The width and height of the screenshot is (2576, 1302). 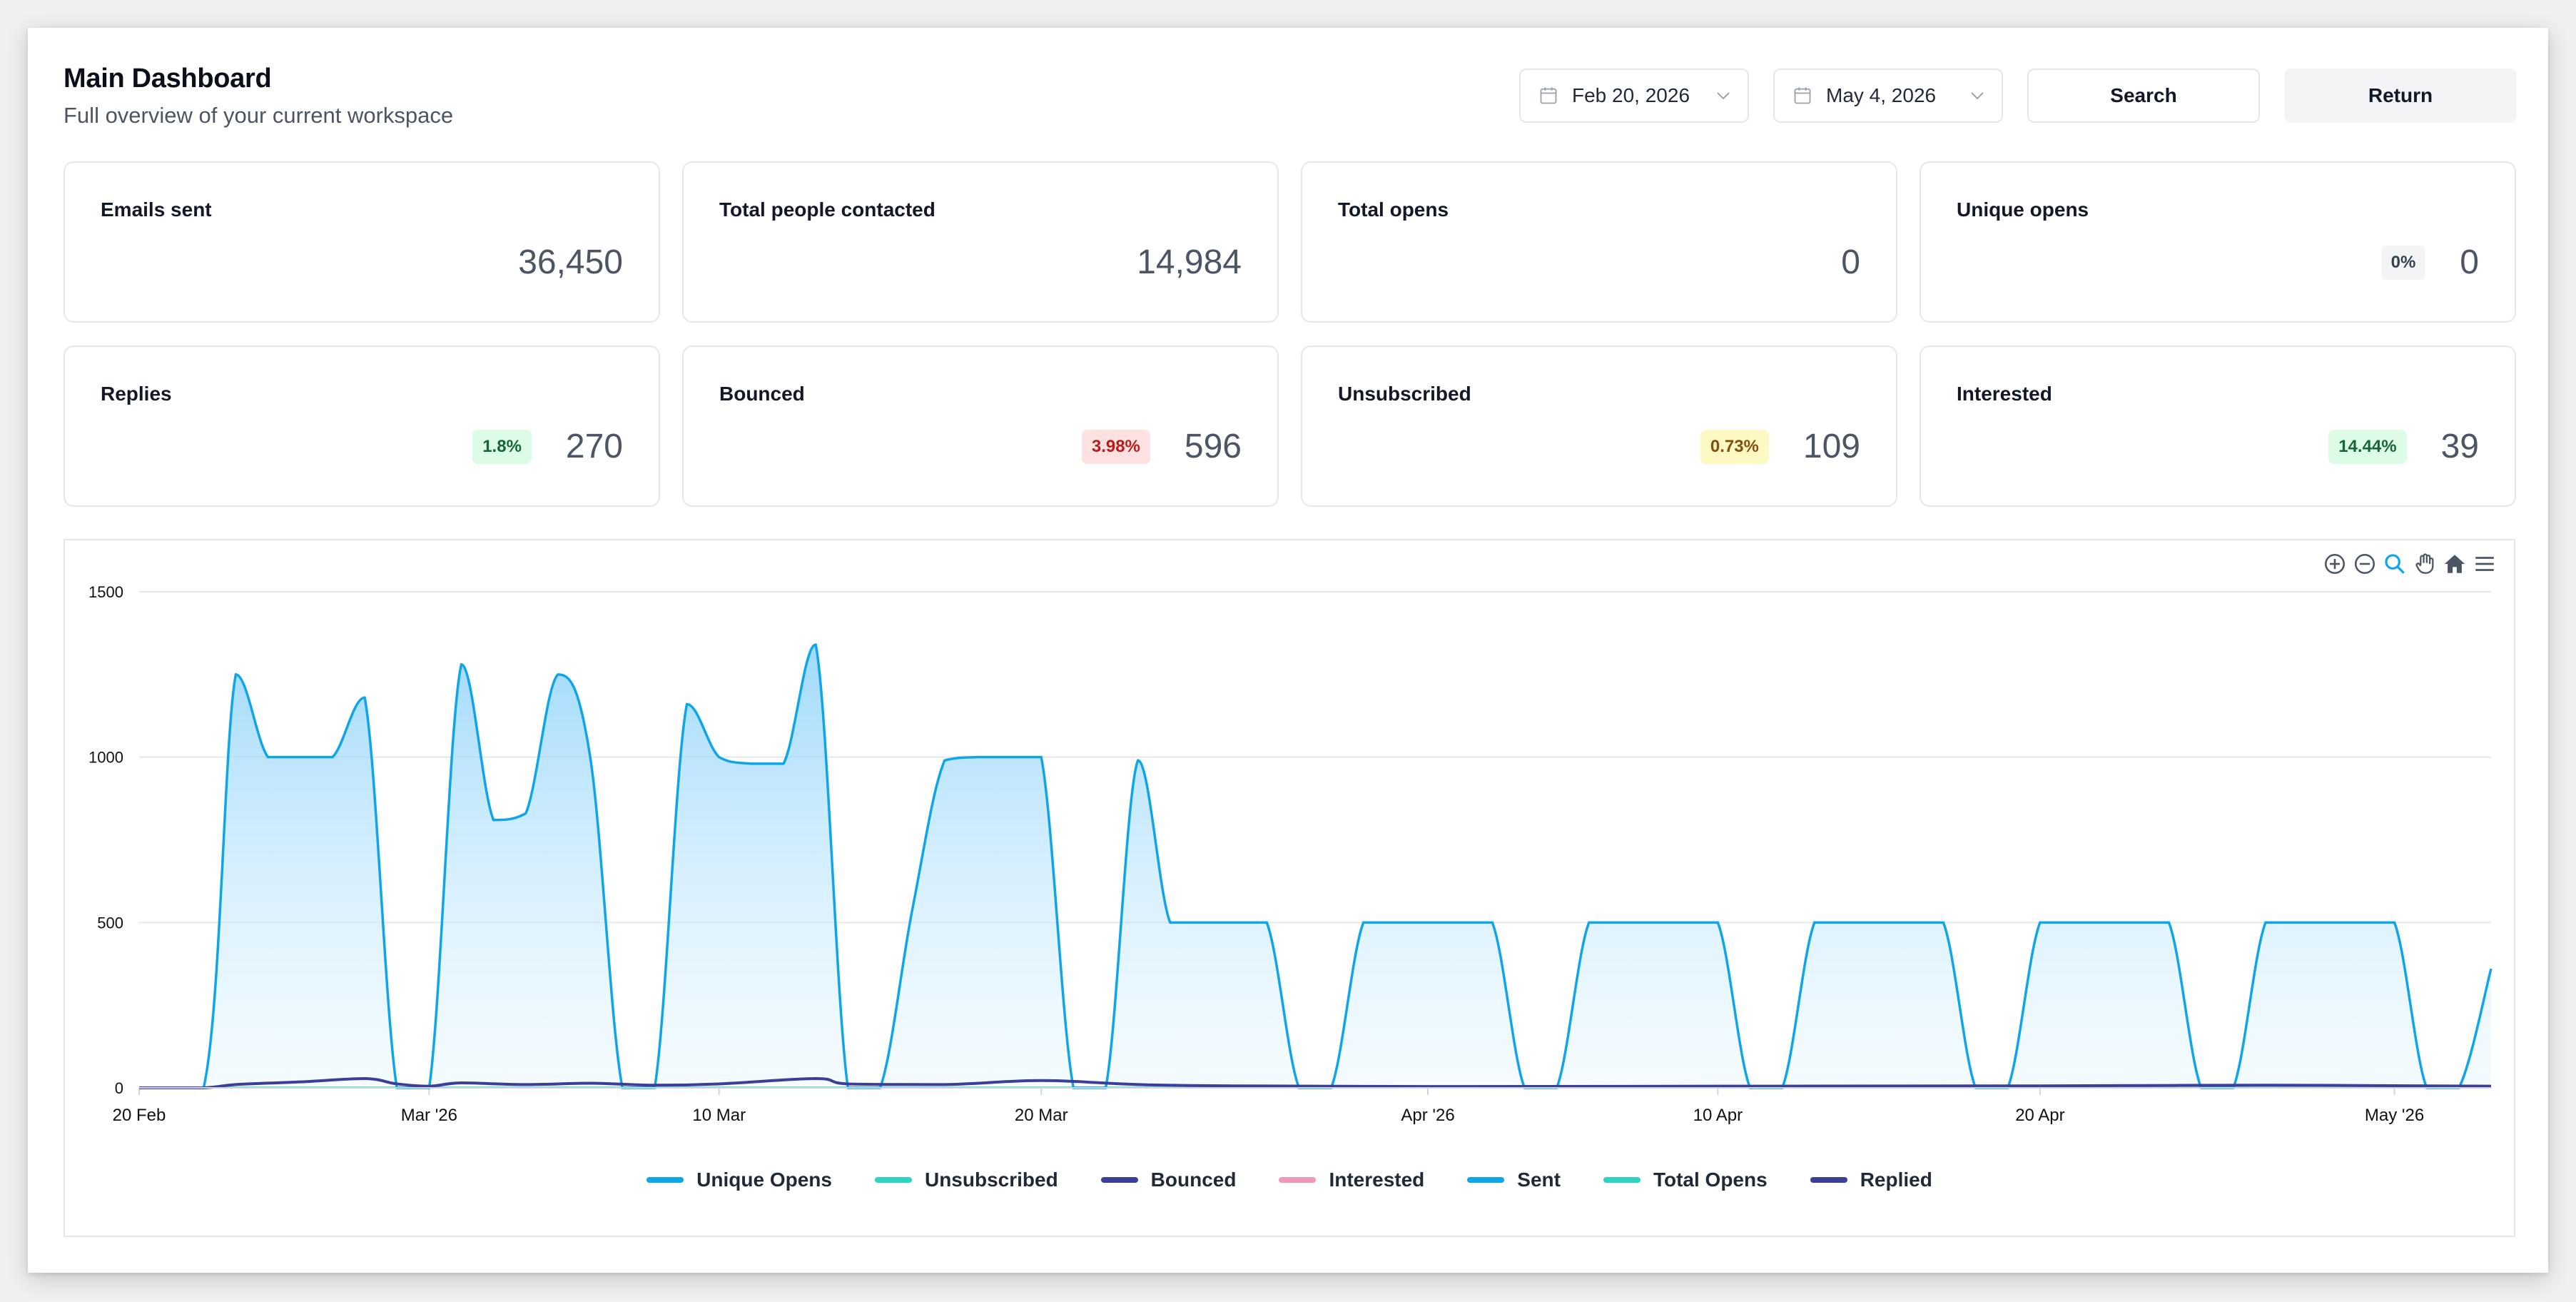 I want to click on stat-card-interested: Interested 14.44% 39, so click(x=2218, y=426).